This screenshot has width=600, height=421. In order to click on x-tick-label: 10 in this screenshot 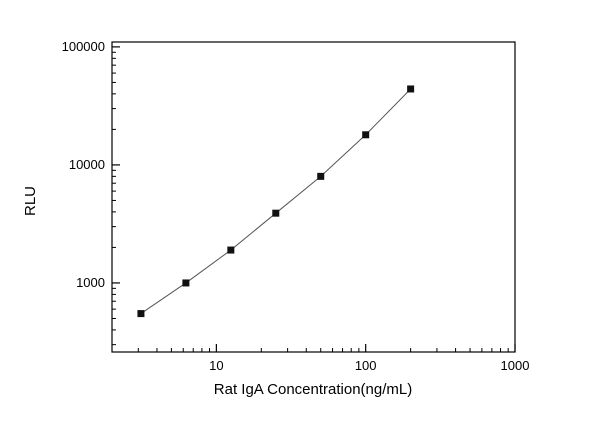, I will do `click(216, 365)`.